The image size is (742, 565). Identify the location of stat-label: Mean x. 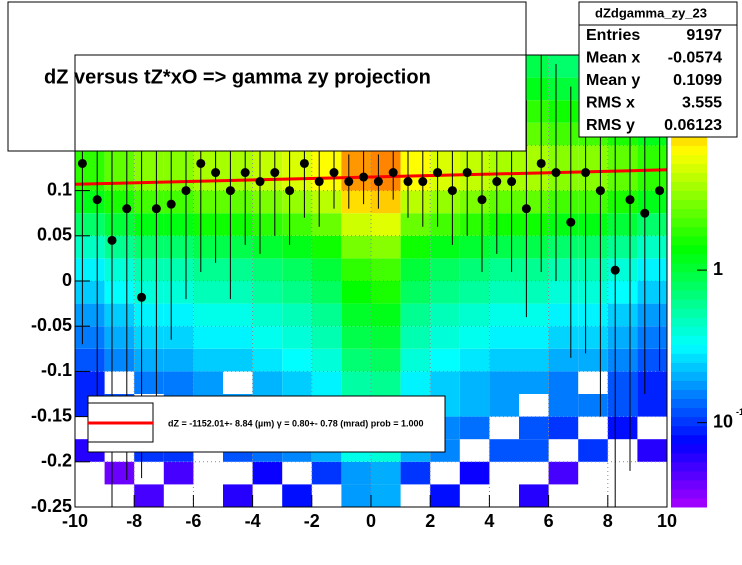
(613, 58).